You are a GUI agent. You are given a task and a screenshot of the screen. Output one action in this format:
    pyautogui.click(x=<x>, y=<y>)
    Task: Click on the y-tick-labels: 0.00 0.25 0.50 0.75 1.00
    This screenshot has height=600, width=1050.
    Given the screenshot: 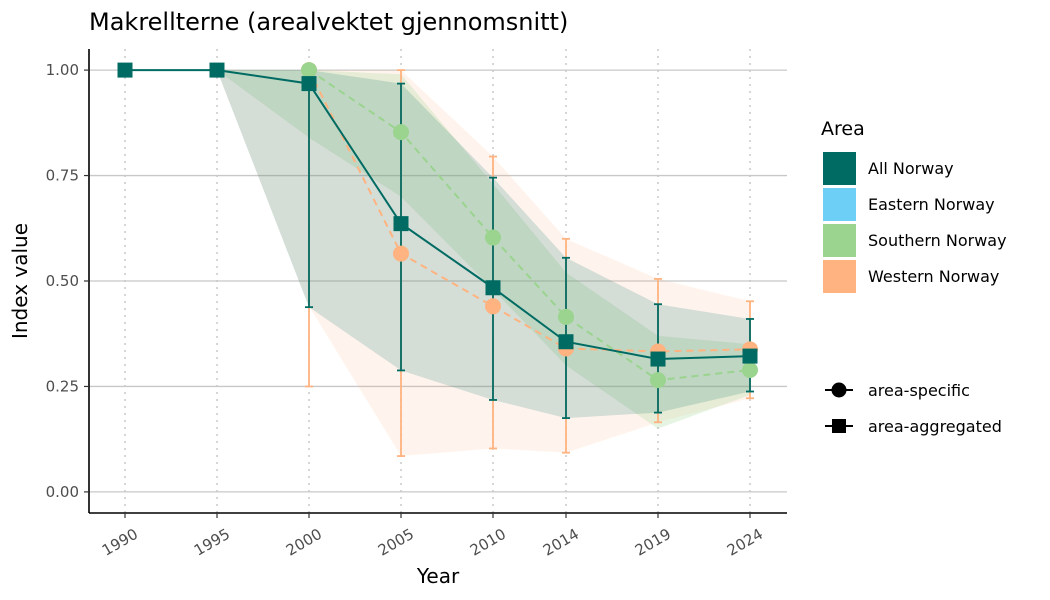 What is the action you would take?
    pyautogui.click(x=67, y=281)
    